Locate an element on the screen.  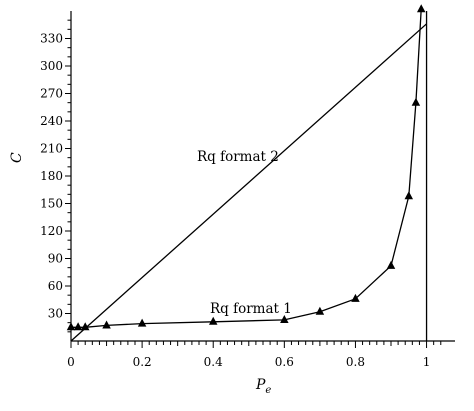
y-tick-label: 120 is located at coordinates (51, 231).